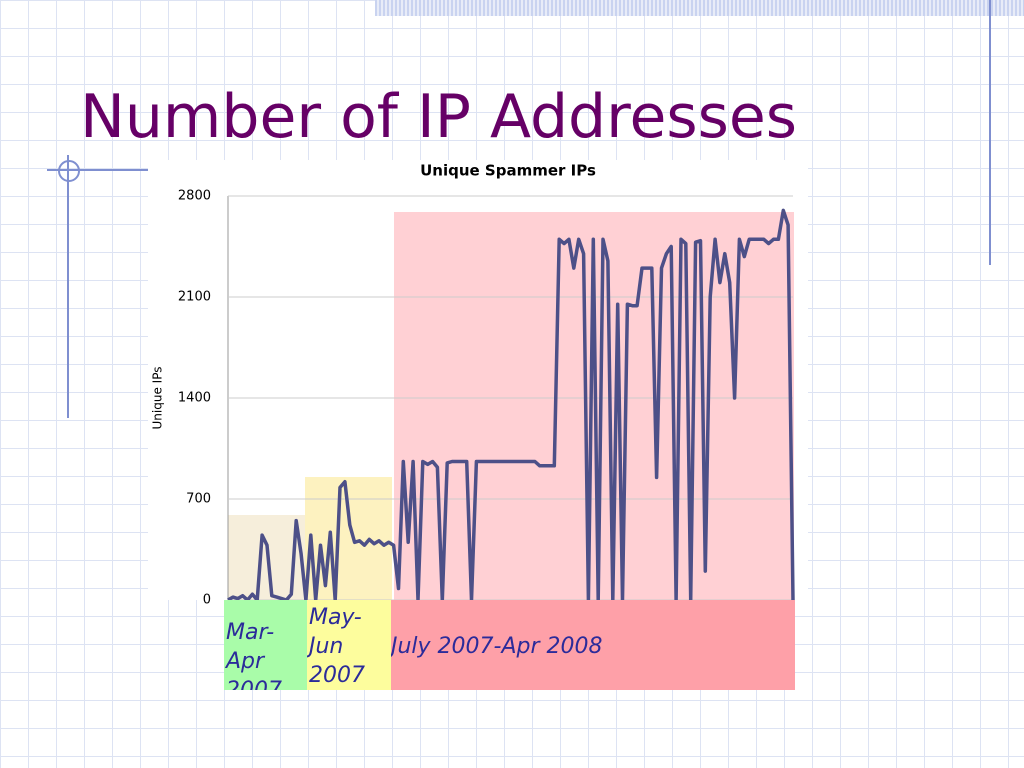  I want to click on period-label: Mar-Apr 2007, so click(265, 645).